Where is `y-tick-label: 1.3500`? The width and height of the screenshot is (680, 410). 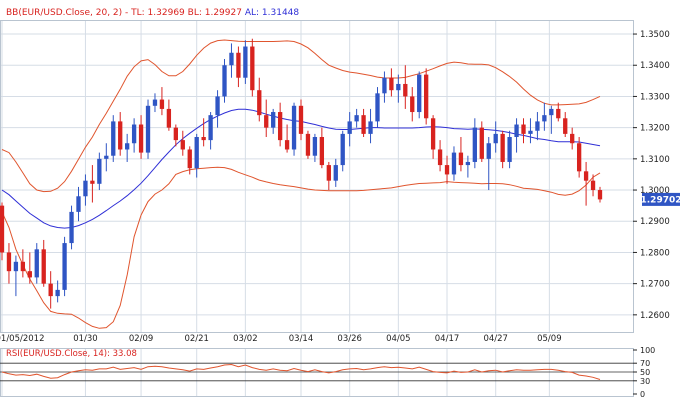 y-tick-label: 1.3500 is located at coordinates (655, 35).